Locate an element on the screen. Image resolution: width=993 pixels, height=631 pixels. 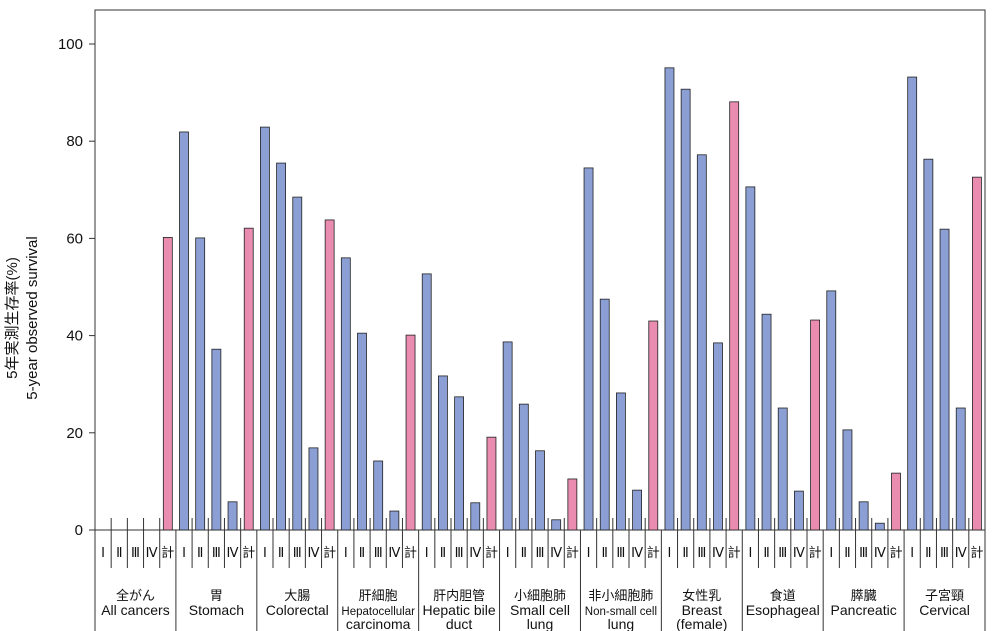
y-axis-label: 5-year observed survival is located at coordinates (32, 317).